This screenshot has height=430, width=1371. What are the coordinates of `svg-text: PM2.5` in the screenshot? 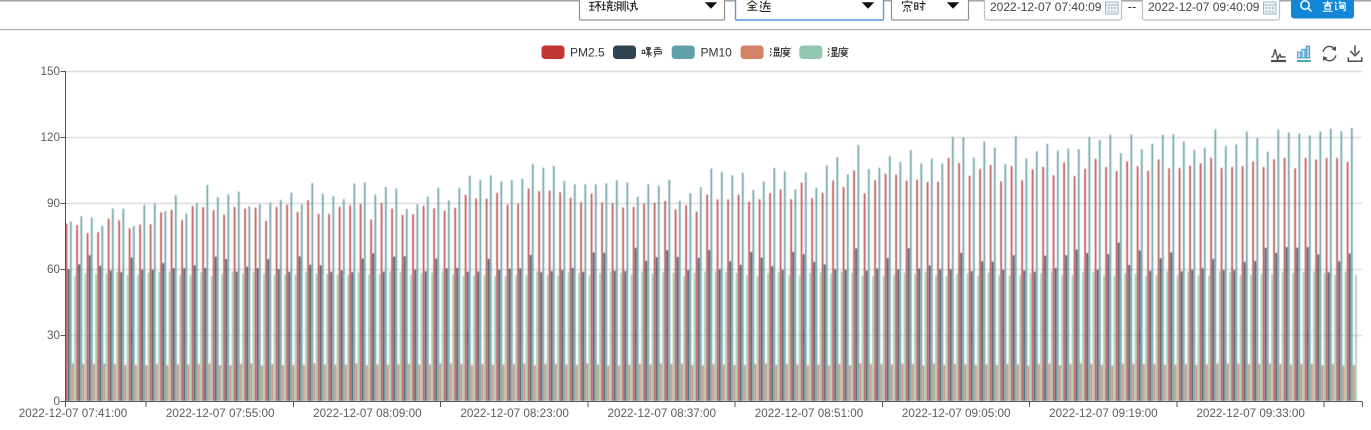 It's located at (587, 53).